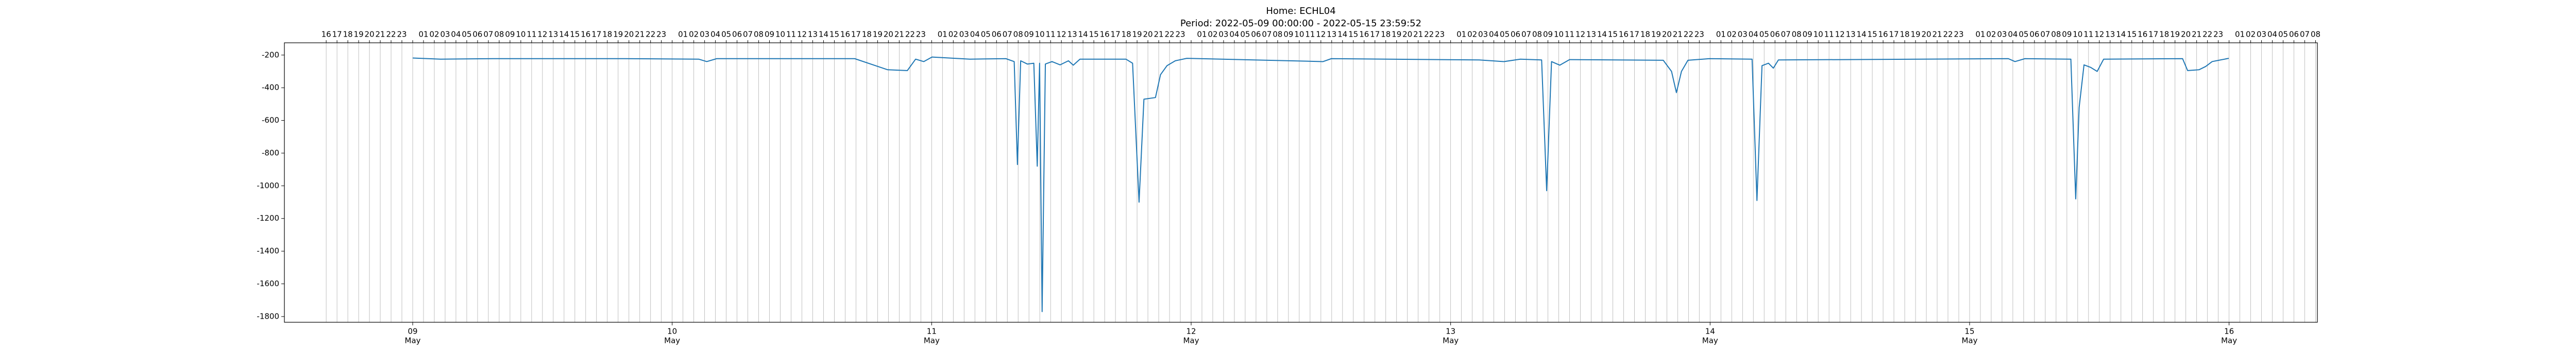 The image size is (2576, 363). What do you see at coordinates (1300, 11) in the screenshot?
I see `chart-title: Home: ECHL04` at bounding box center [1300, 11].